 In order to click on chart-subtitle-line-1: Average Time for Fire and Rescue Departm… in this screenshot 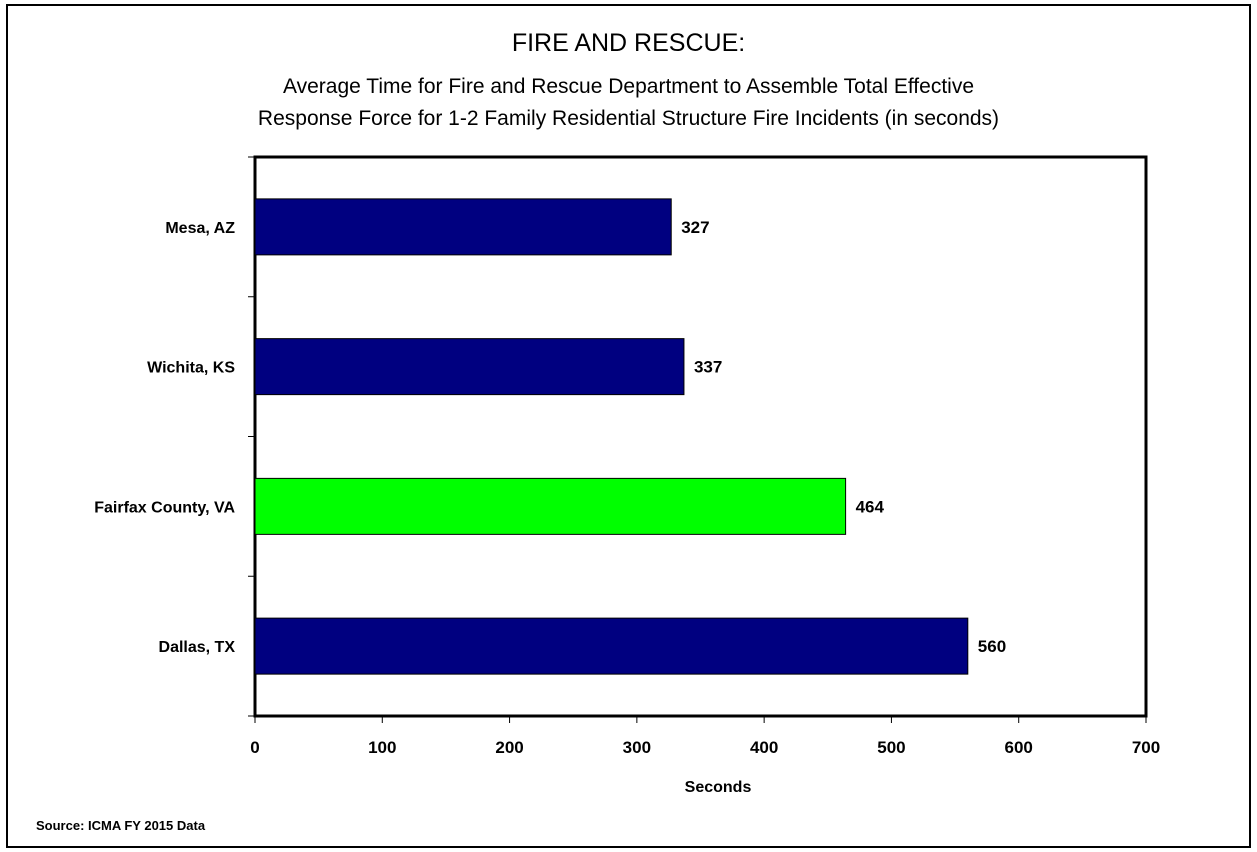, I will do `click(628, 86)`.